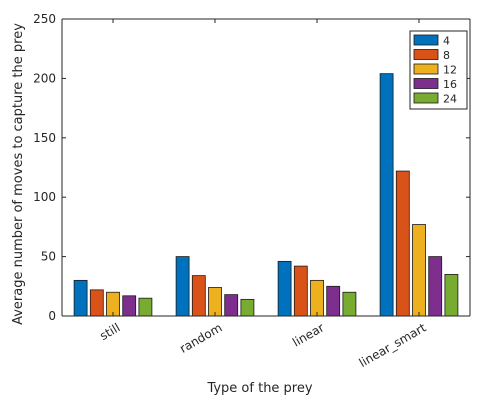 The height and width of the screenshot is (406, 482). What do you see at coordinates (450, 70) in the screenshot?
I see `legend-label: 12` at bounding box center [450, 70].